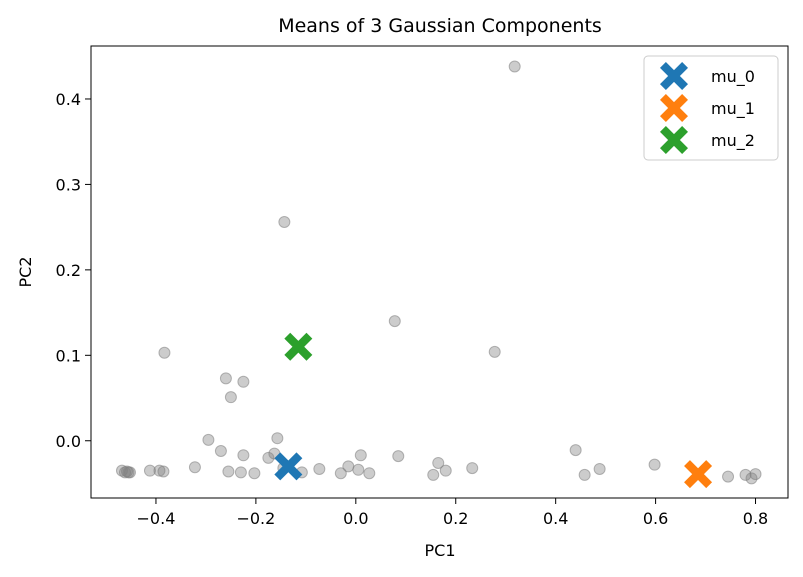 This screenshot has height=577, width=803. Describe the element at coordinates (68, 184) in the screenshot. I see `y-tick-label: 0.3` at that location.